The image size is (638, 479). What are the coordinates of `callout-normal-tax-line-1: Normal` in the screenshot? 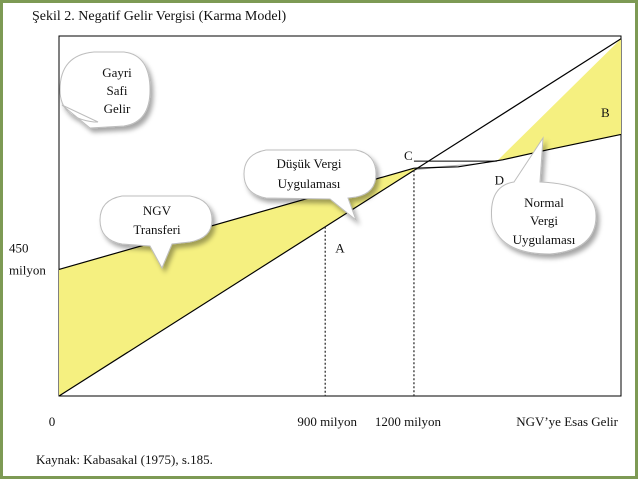 It's located at (544, 202).